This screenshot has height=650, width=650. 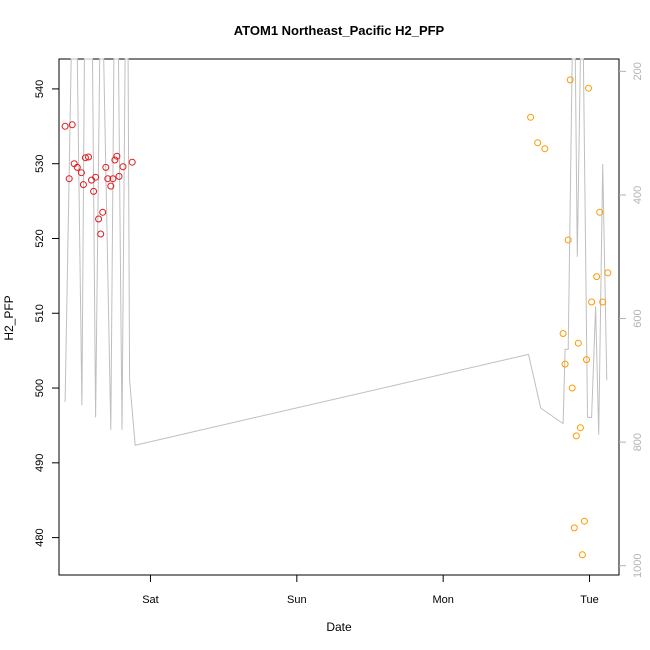 I want to click on secondary-y-tick-label: 1000, so click(x=638, y=565).